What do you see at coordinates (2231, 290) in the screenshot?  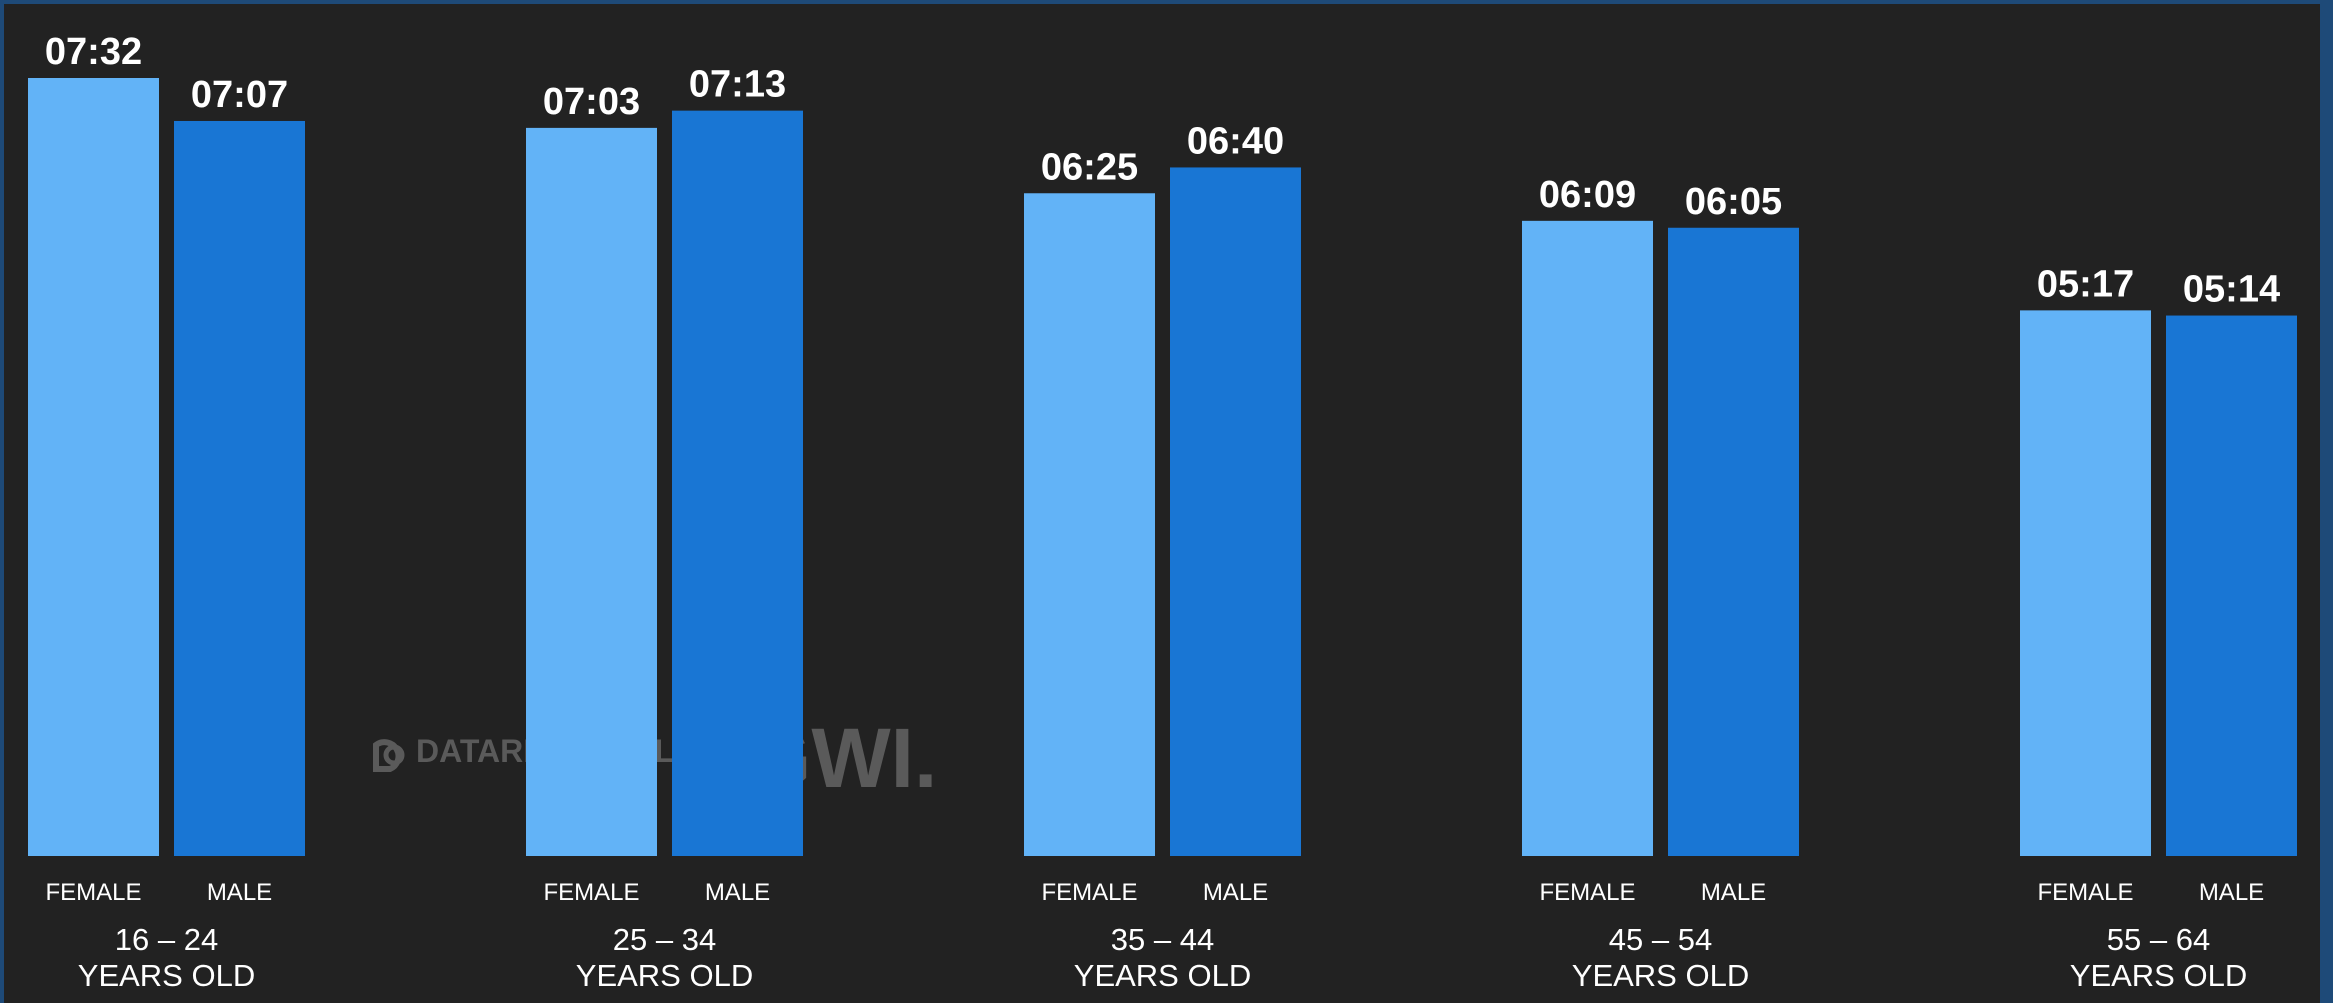 I see `data-label-male-5: 05:14` at bounding box center [2231, 290].